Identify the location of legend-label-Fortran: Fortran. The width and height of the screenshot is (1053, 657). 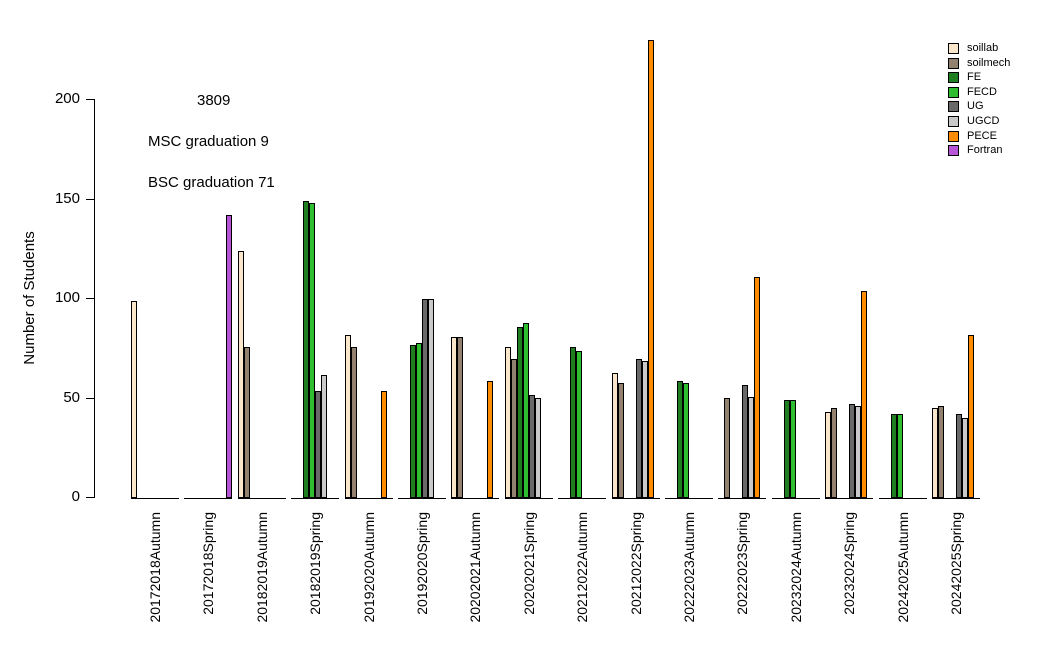
(985, 150).